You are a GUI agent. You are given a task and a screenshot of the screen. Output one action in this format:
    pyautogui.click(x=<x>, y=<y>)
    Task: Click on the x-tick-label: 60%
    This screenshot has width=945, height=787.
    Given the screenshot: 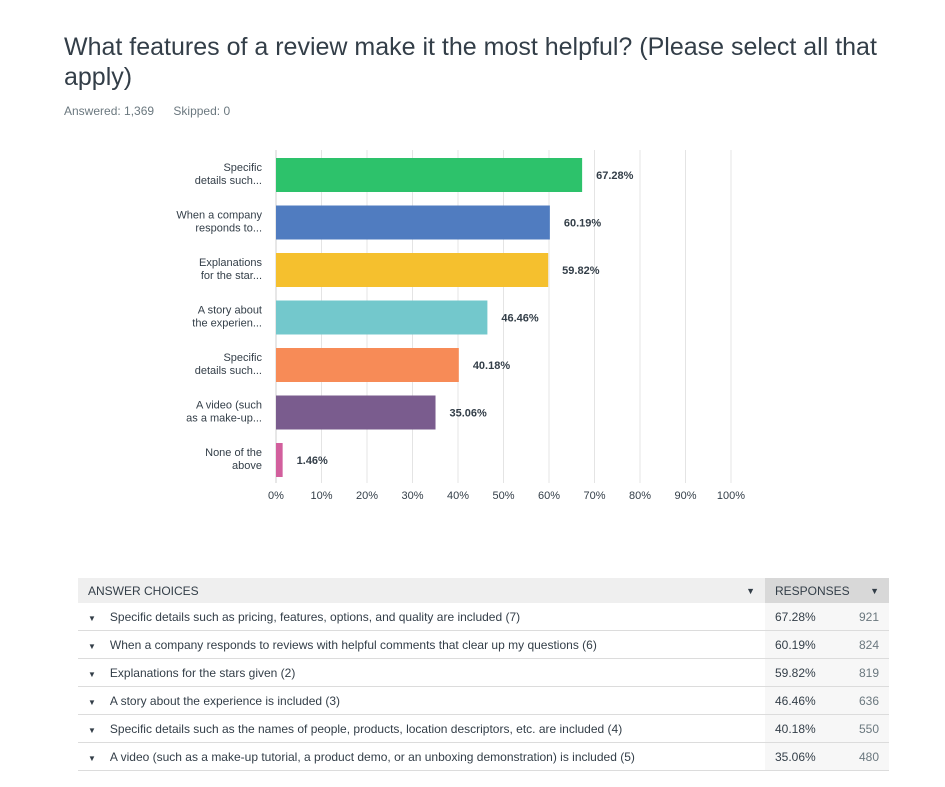 What is the action you would take?
    pyautogui.click(x=549, y=496)
    